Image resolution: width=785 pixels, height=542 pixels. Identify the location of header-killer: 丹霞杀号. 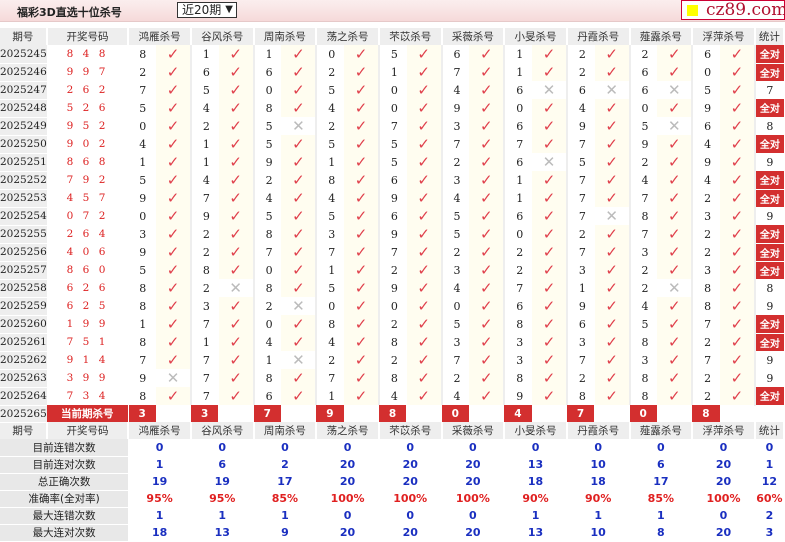
(598, 430).